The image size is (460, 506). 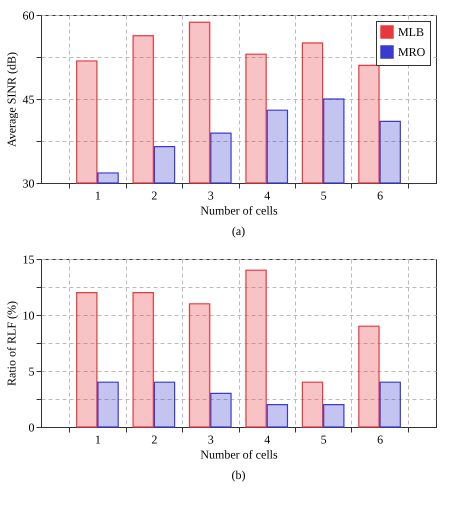 What do you see at coordinates (11, 100) in the screenshot?
I see `y-axis-title: Average SINR (dB)` at bounding box center [11, 100].